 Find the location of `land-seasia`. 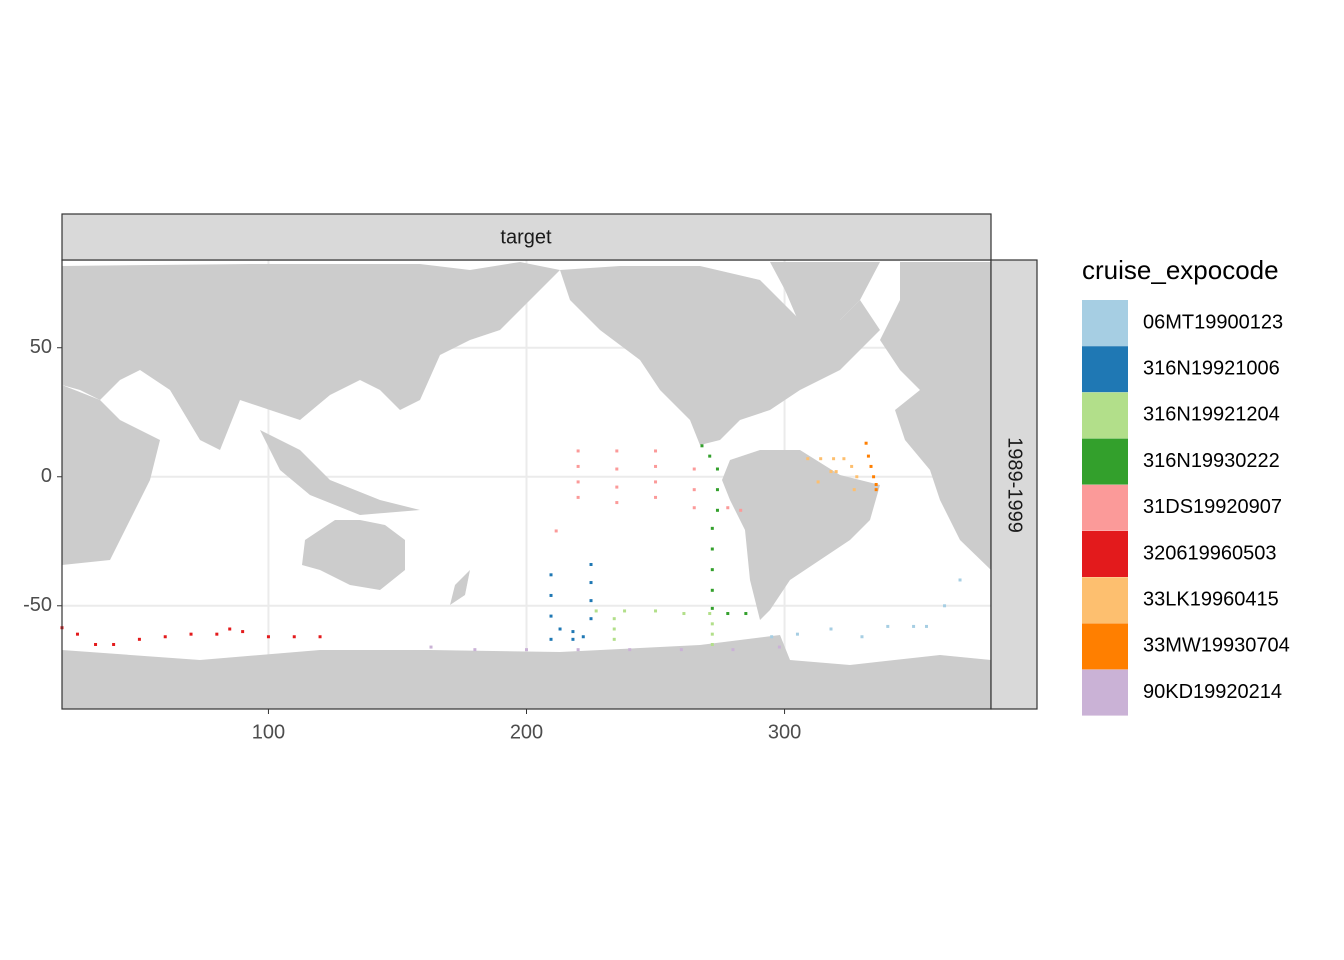

land-seasia is located at coordinates (340, 472).